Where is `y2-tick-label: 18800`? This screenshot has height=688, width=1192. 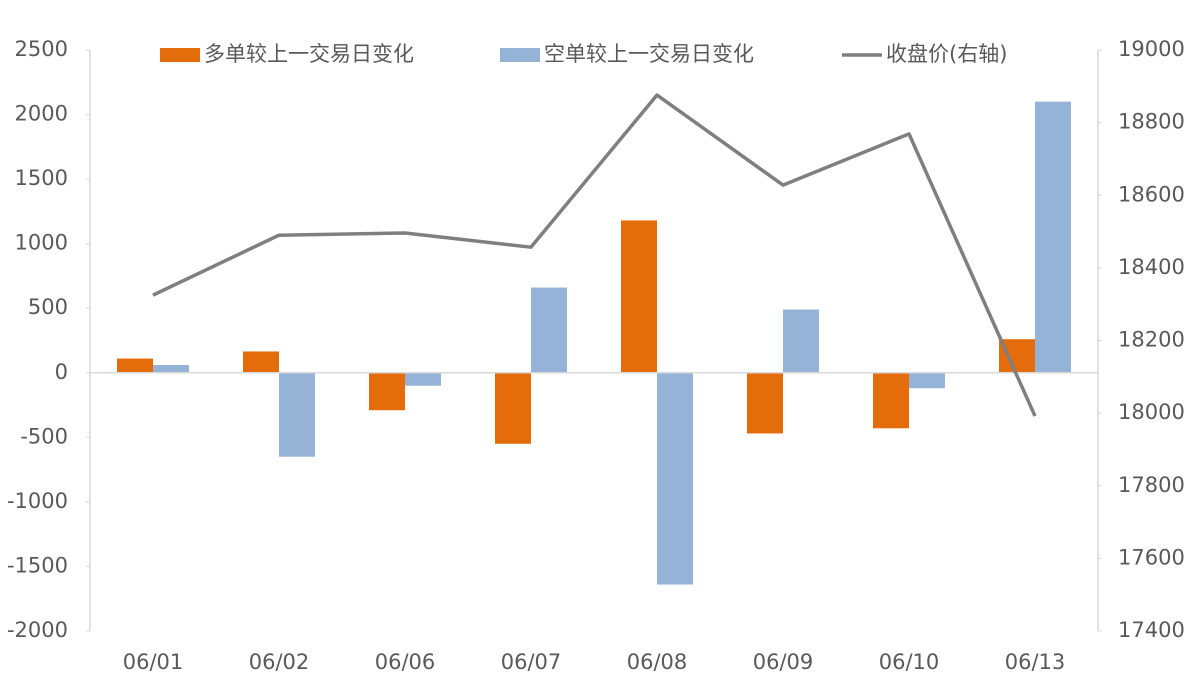 y2-tick-label: 18800 is located at coordinates (1151, 122).